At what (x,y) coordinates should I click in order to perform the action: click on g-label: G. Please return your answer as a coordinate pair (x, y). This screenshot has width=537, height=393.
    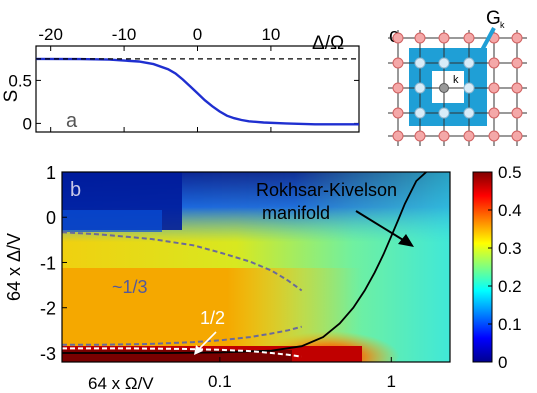
    Looking at the image, I should click on (493, 18).